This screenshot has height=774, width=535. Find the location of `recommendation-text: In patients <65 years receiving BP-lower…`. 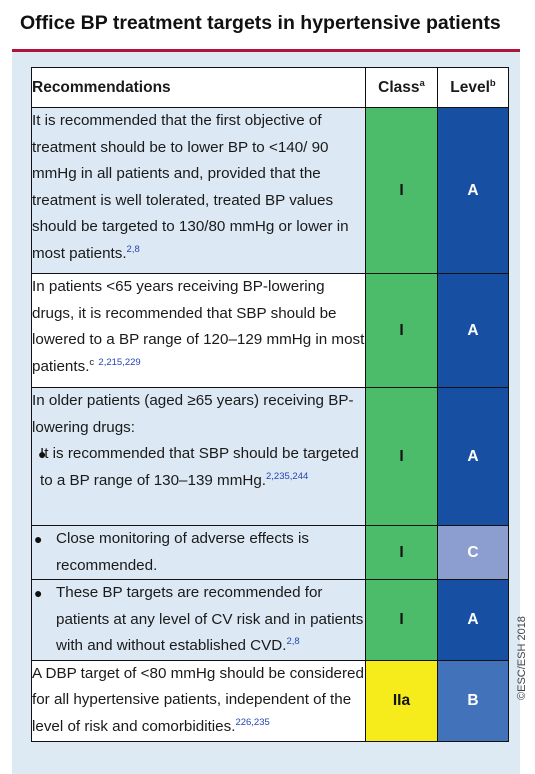

recommendation-text: In patients <65 years receiving BP-lower… is located at coordinates (198, 330).